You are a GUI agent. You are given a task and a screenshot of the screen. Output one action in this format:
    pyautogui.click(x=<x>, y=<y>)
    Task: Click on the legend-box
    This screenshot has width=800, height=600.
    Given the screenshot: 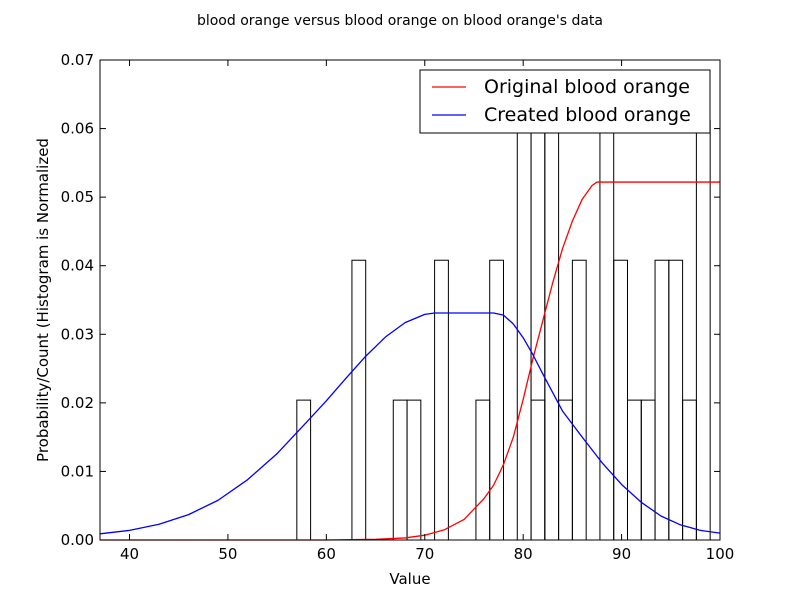 What is the action you would take?
    pyautogui.click(x=565, y=101)
    